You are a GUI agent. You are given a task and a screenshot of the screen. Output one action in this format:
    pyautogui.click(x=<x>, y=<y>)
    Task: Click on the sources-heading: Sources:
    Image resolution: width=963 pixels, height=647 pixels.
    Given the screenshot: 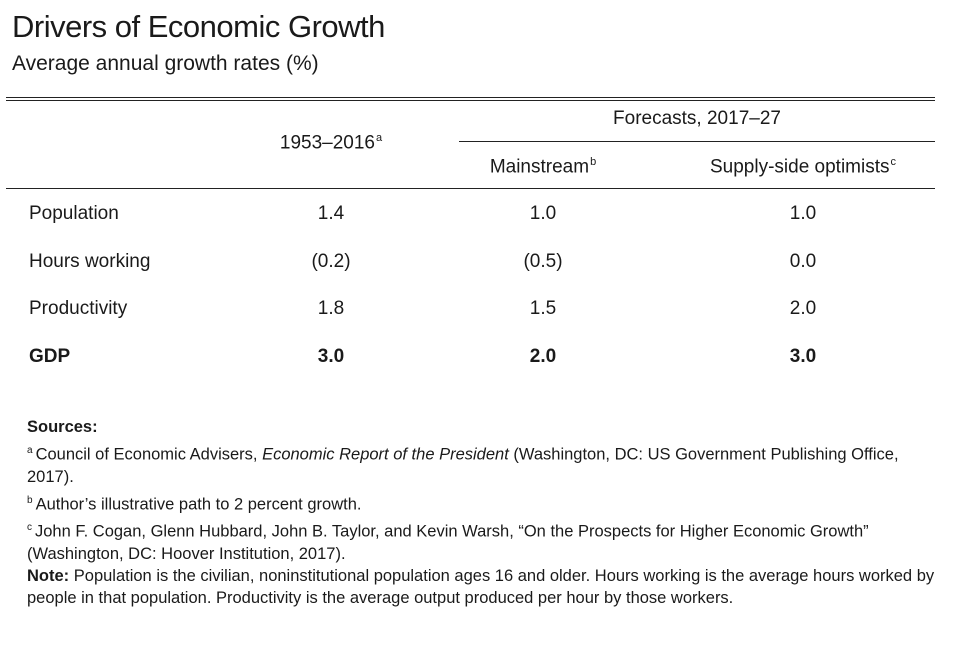 What is the action you would take?
    pyautogui.click(x=62, y=427)
    